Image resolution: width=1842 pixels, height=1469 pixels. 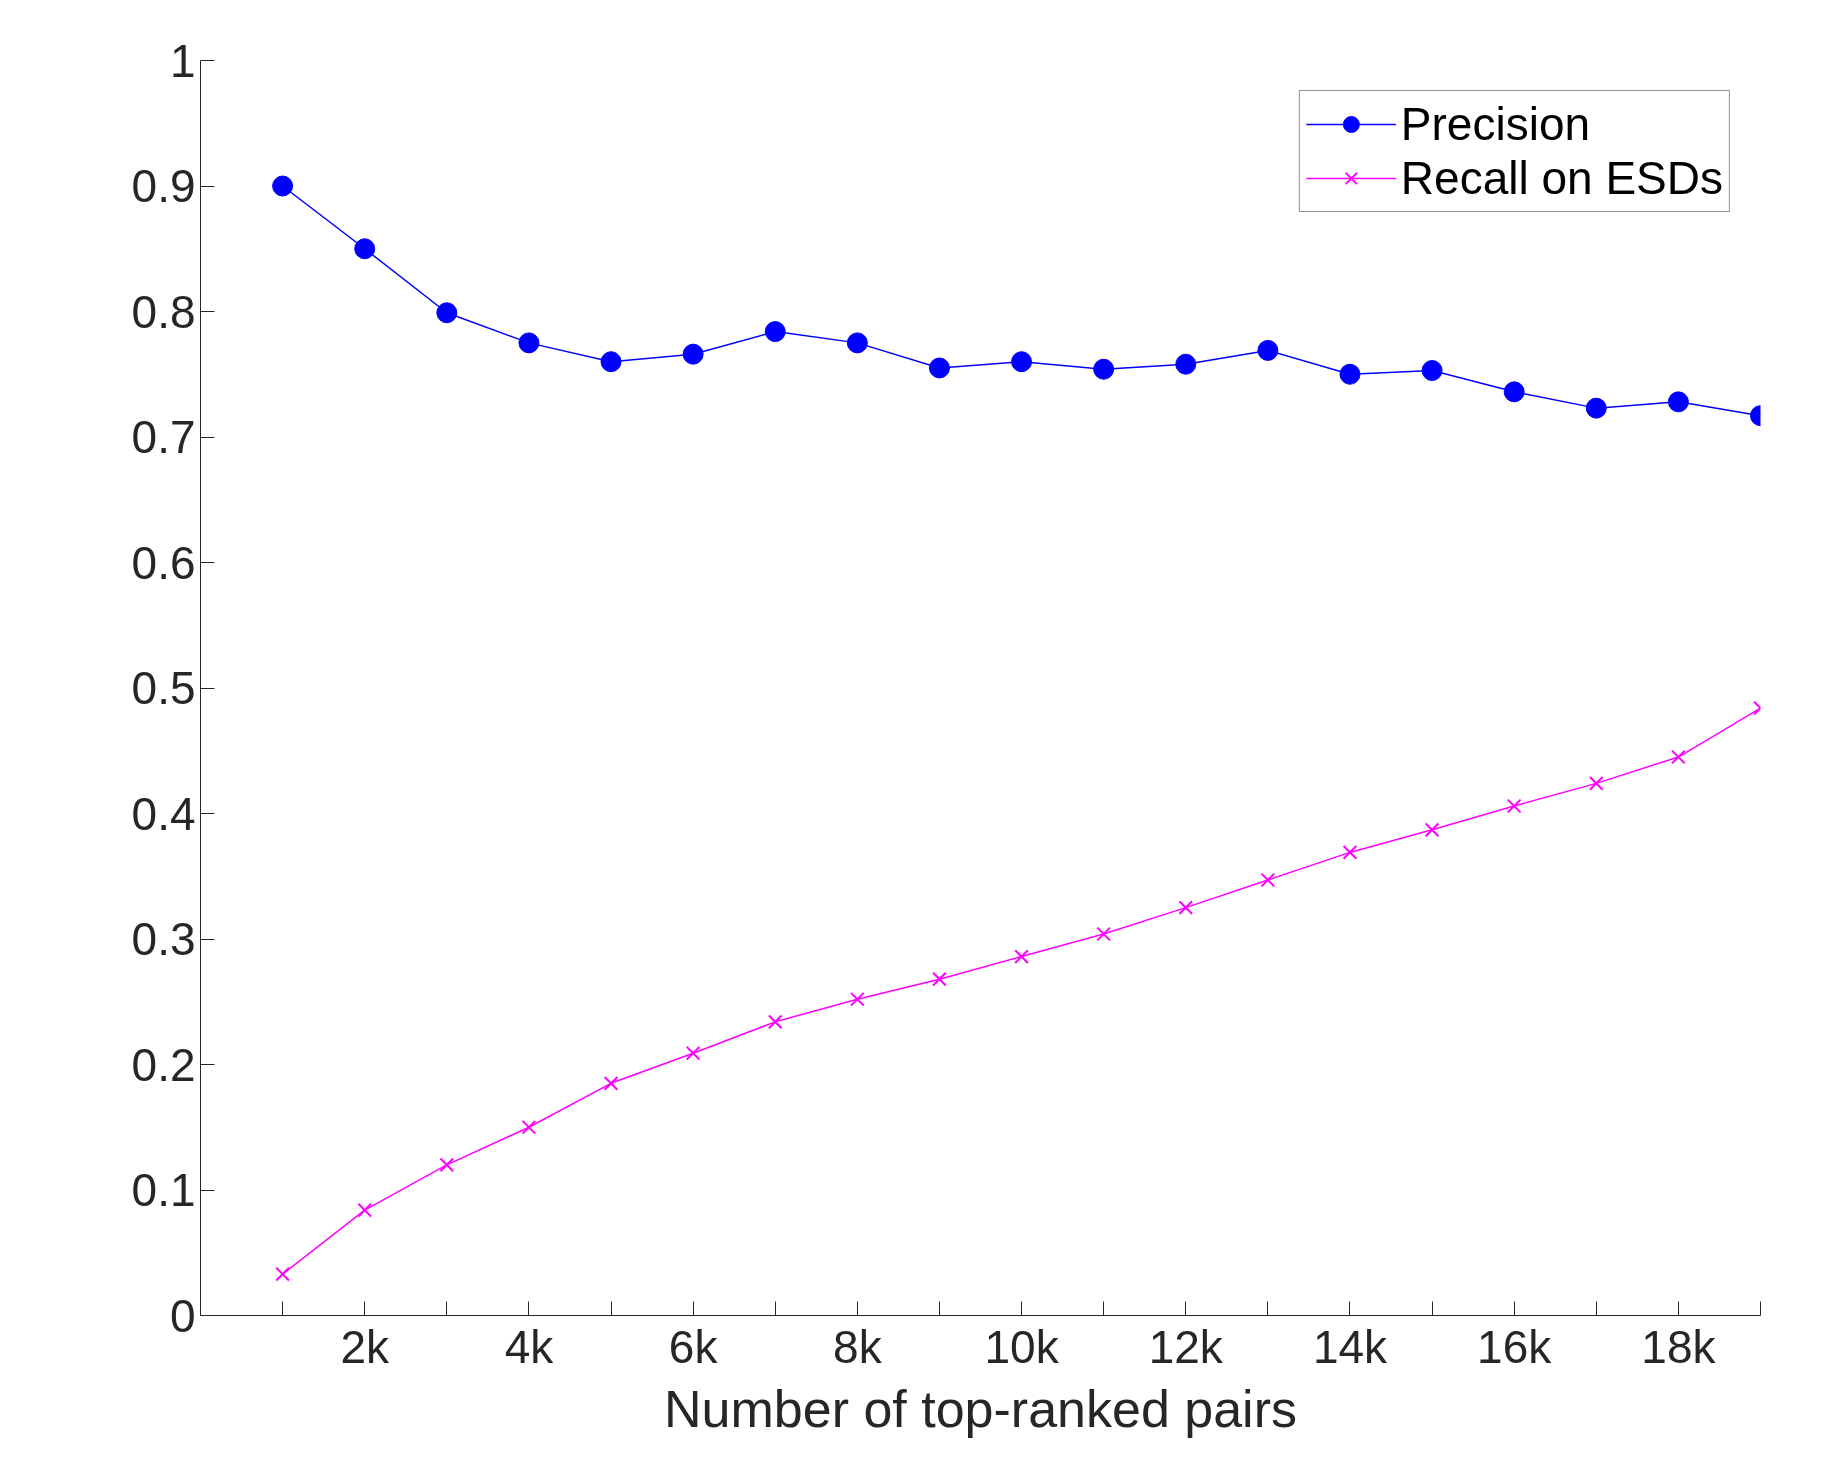 What do you see at coordinates (163, 1064) in the screenshot?
I see `y-tick-label: 0.2` at bounding box center [163, 1064].